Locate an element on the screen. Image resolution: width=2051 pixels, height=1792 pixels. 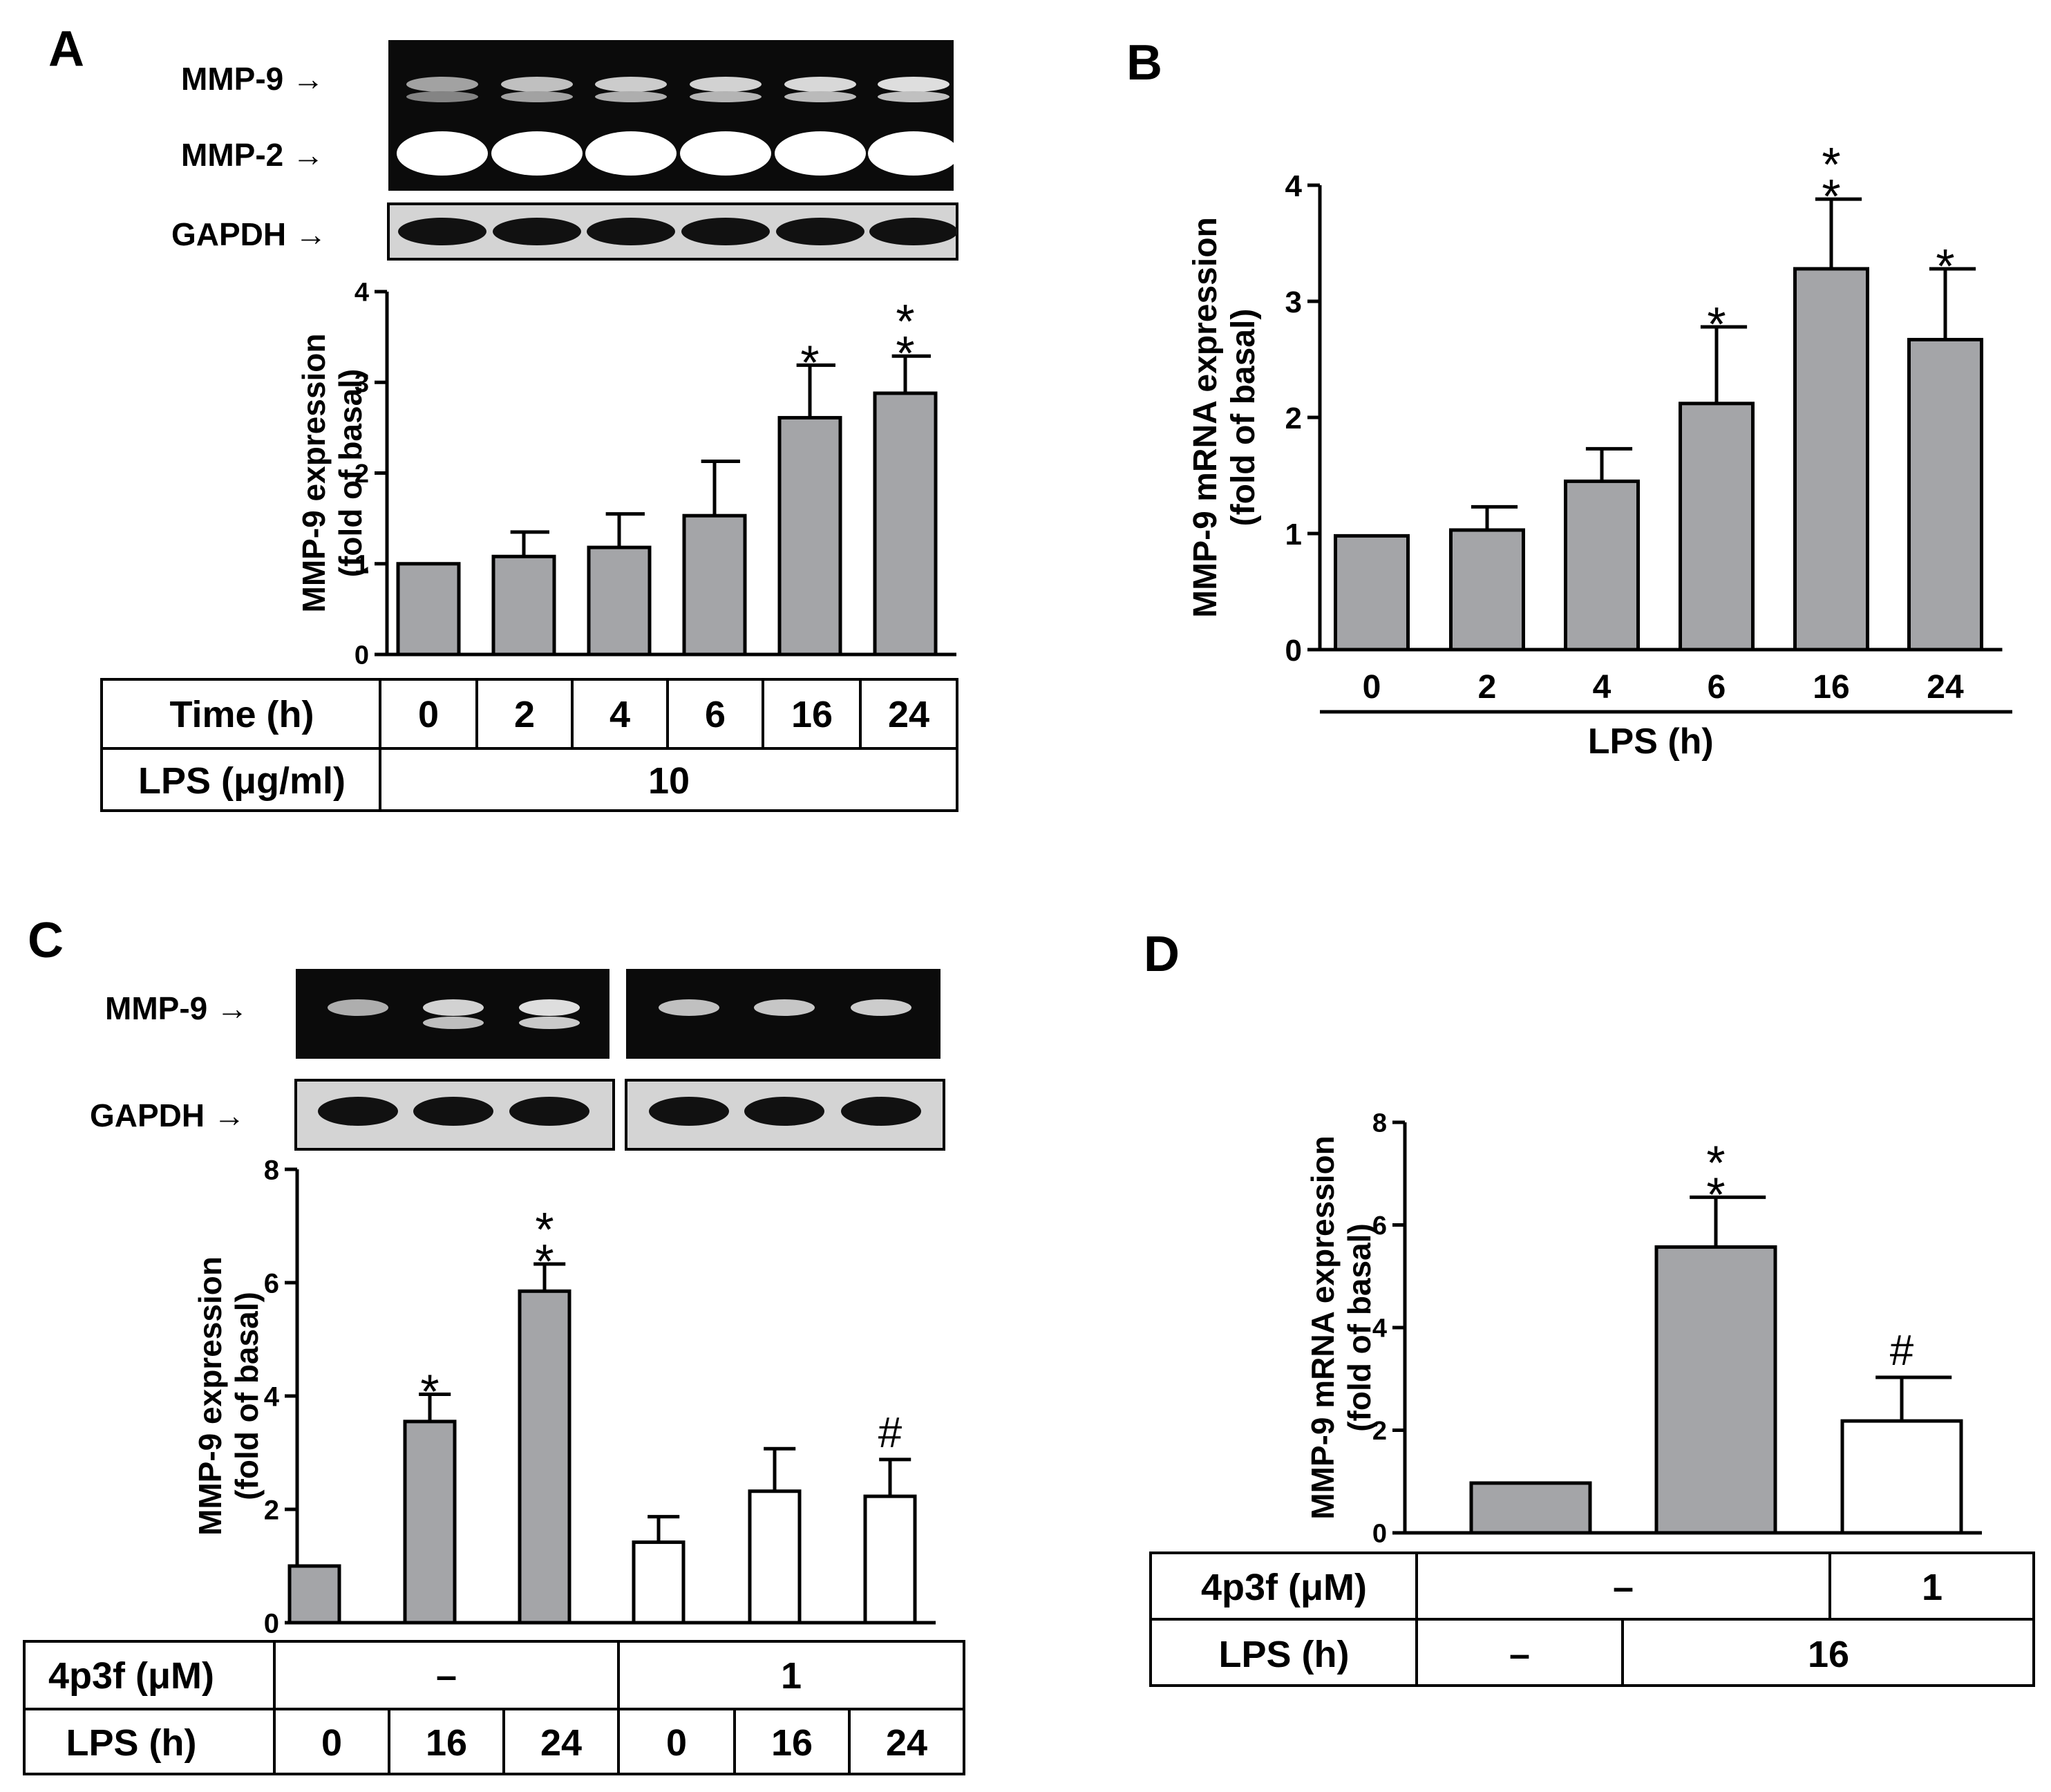
table-d-lps-cell: – is located at coordinates (1519, 1655).